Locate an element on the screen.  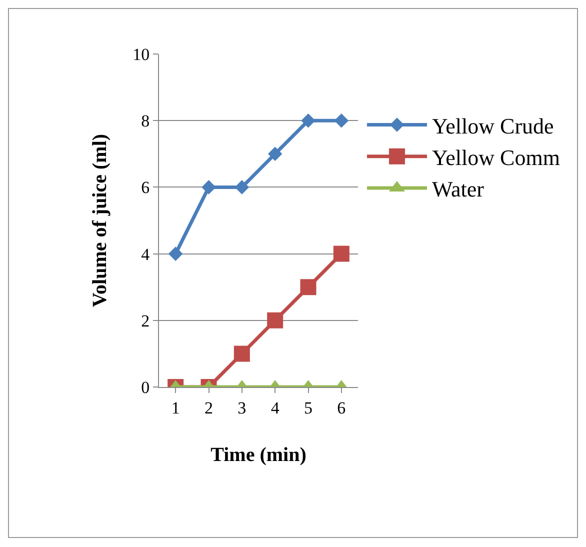
x-tick-label: 1 is located at coordinates (175, 408).